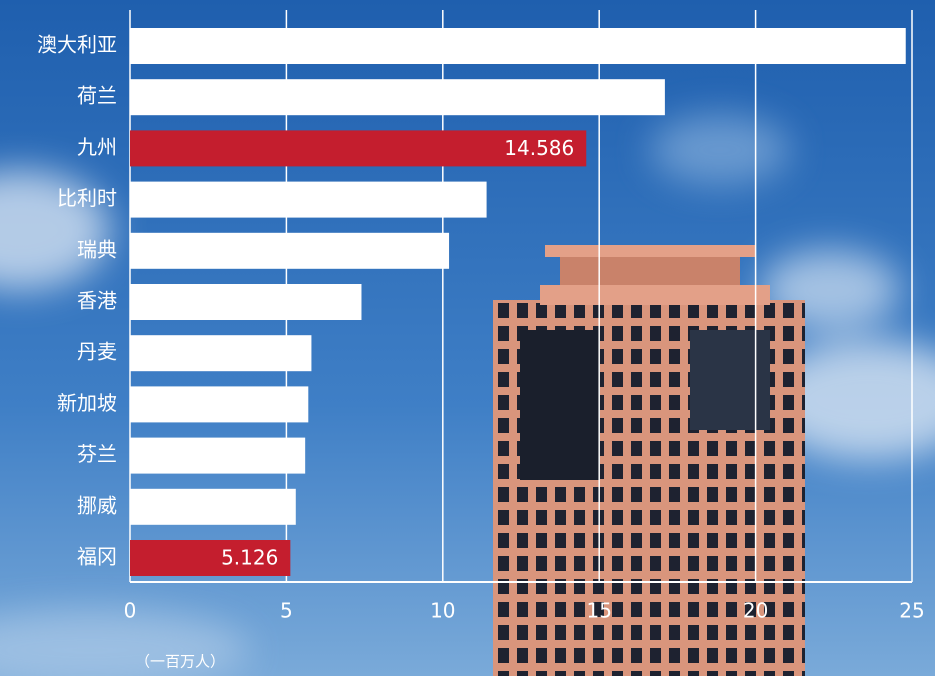  What do you see at coordinates (97, 96) in the screenshot?
I see `y-tick-label: 荷兰` at bounding box center [97, 96].